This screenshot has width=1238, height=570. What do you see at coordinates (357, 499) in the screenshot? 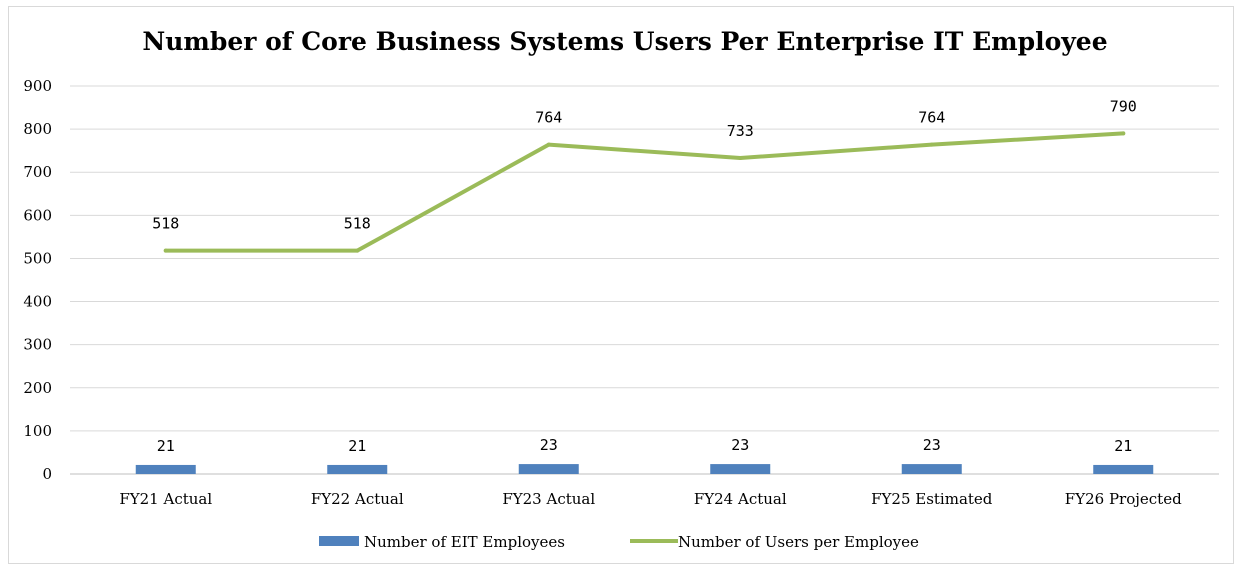
I see `x-tick-label: FY22 Actual` at bounding box center [357, 499].